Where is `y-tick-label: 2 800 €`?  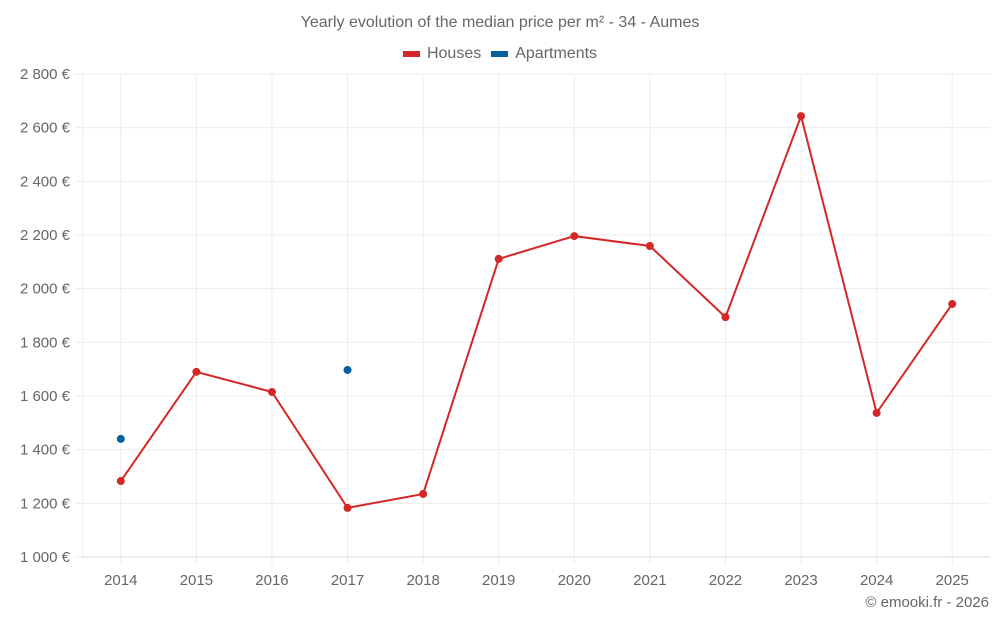 y-tick-label: 2 800 € is located at coordinates (45, 74).